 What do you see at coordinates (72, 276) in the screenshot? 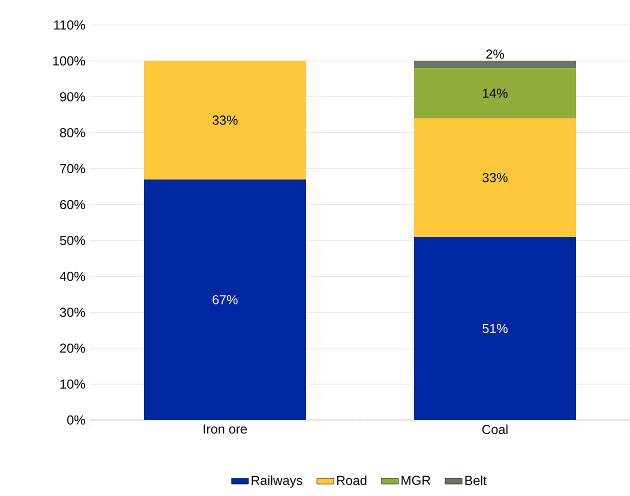
I see `y-tick-label: 40%` at bounding box center [72, 276].